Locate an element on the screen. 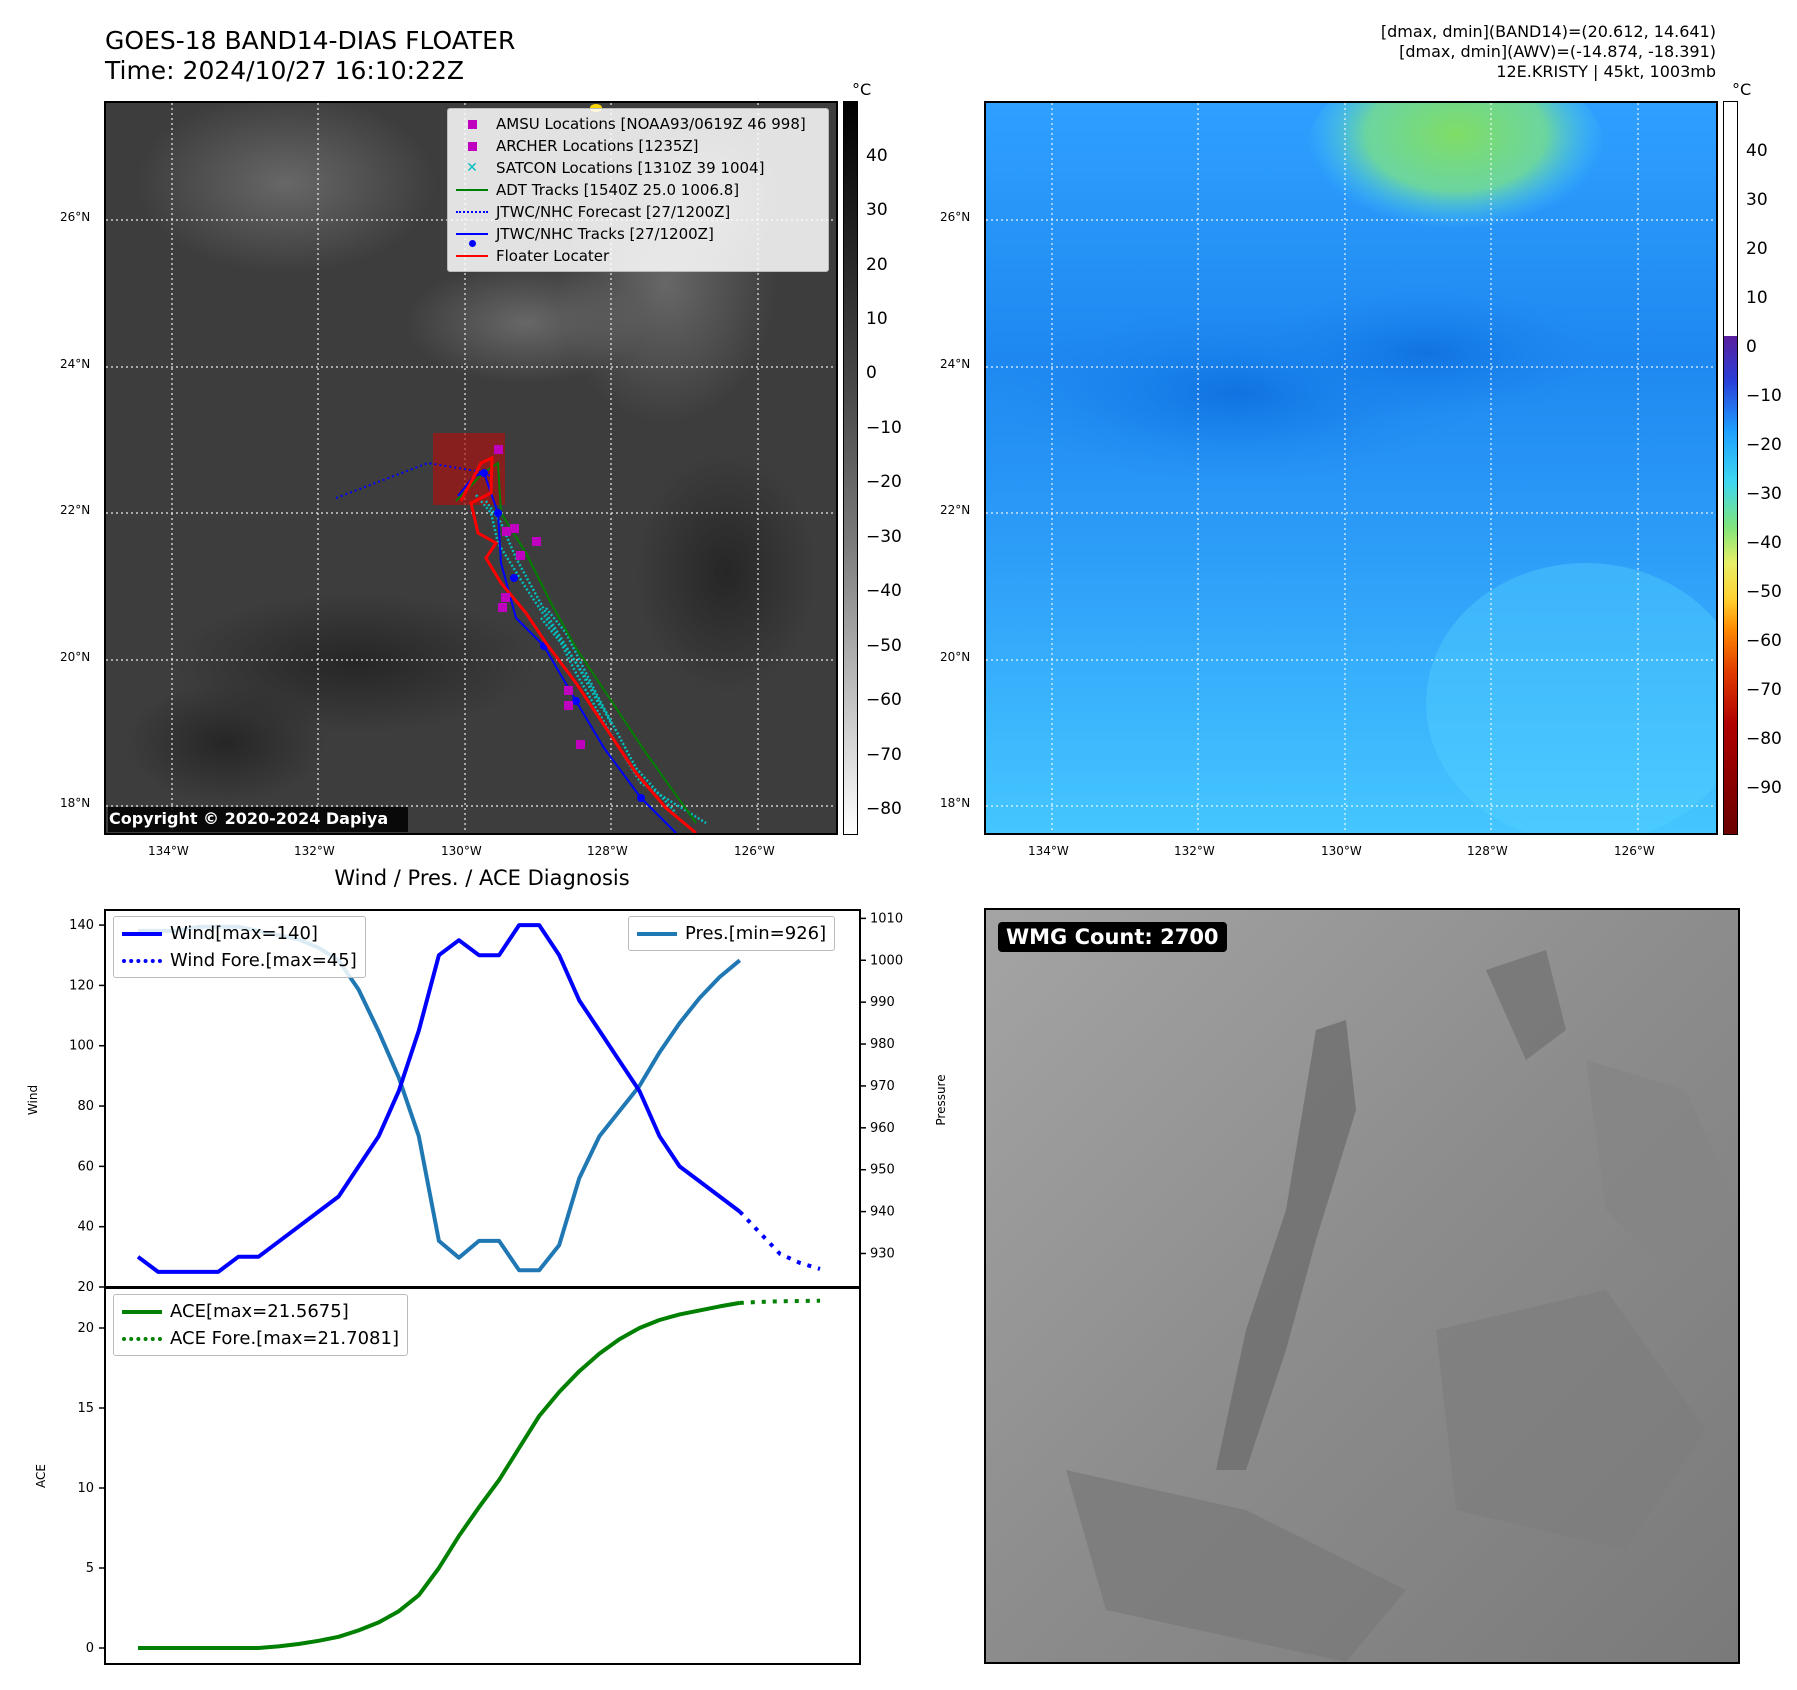 Image resolution: width=1797 pixels, height=1690 pixels. y-right-tick-label: 950 is located at coordinates (882, 1170).